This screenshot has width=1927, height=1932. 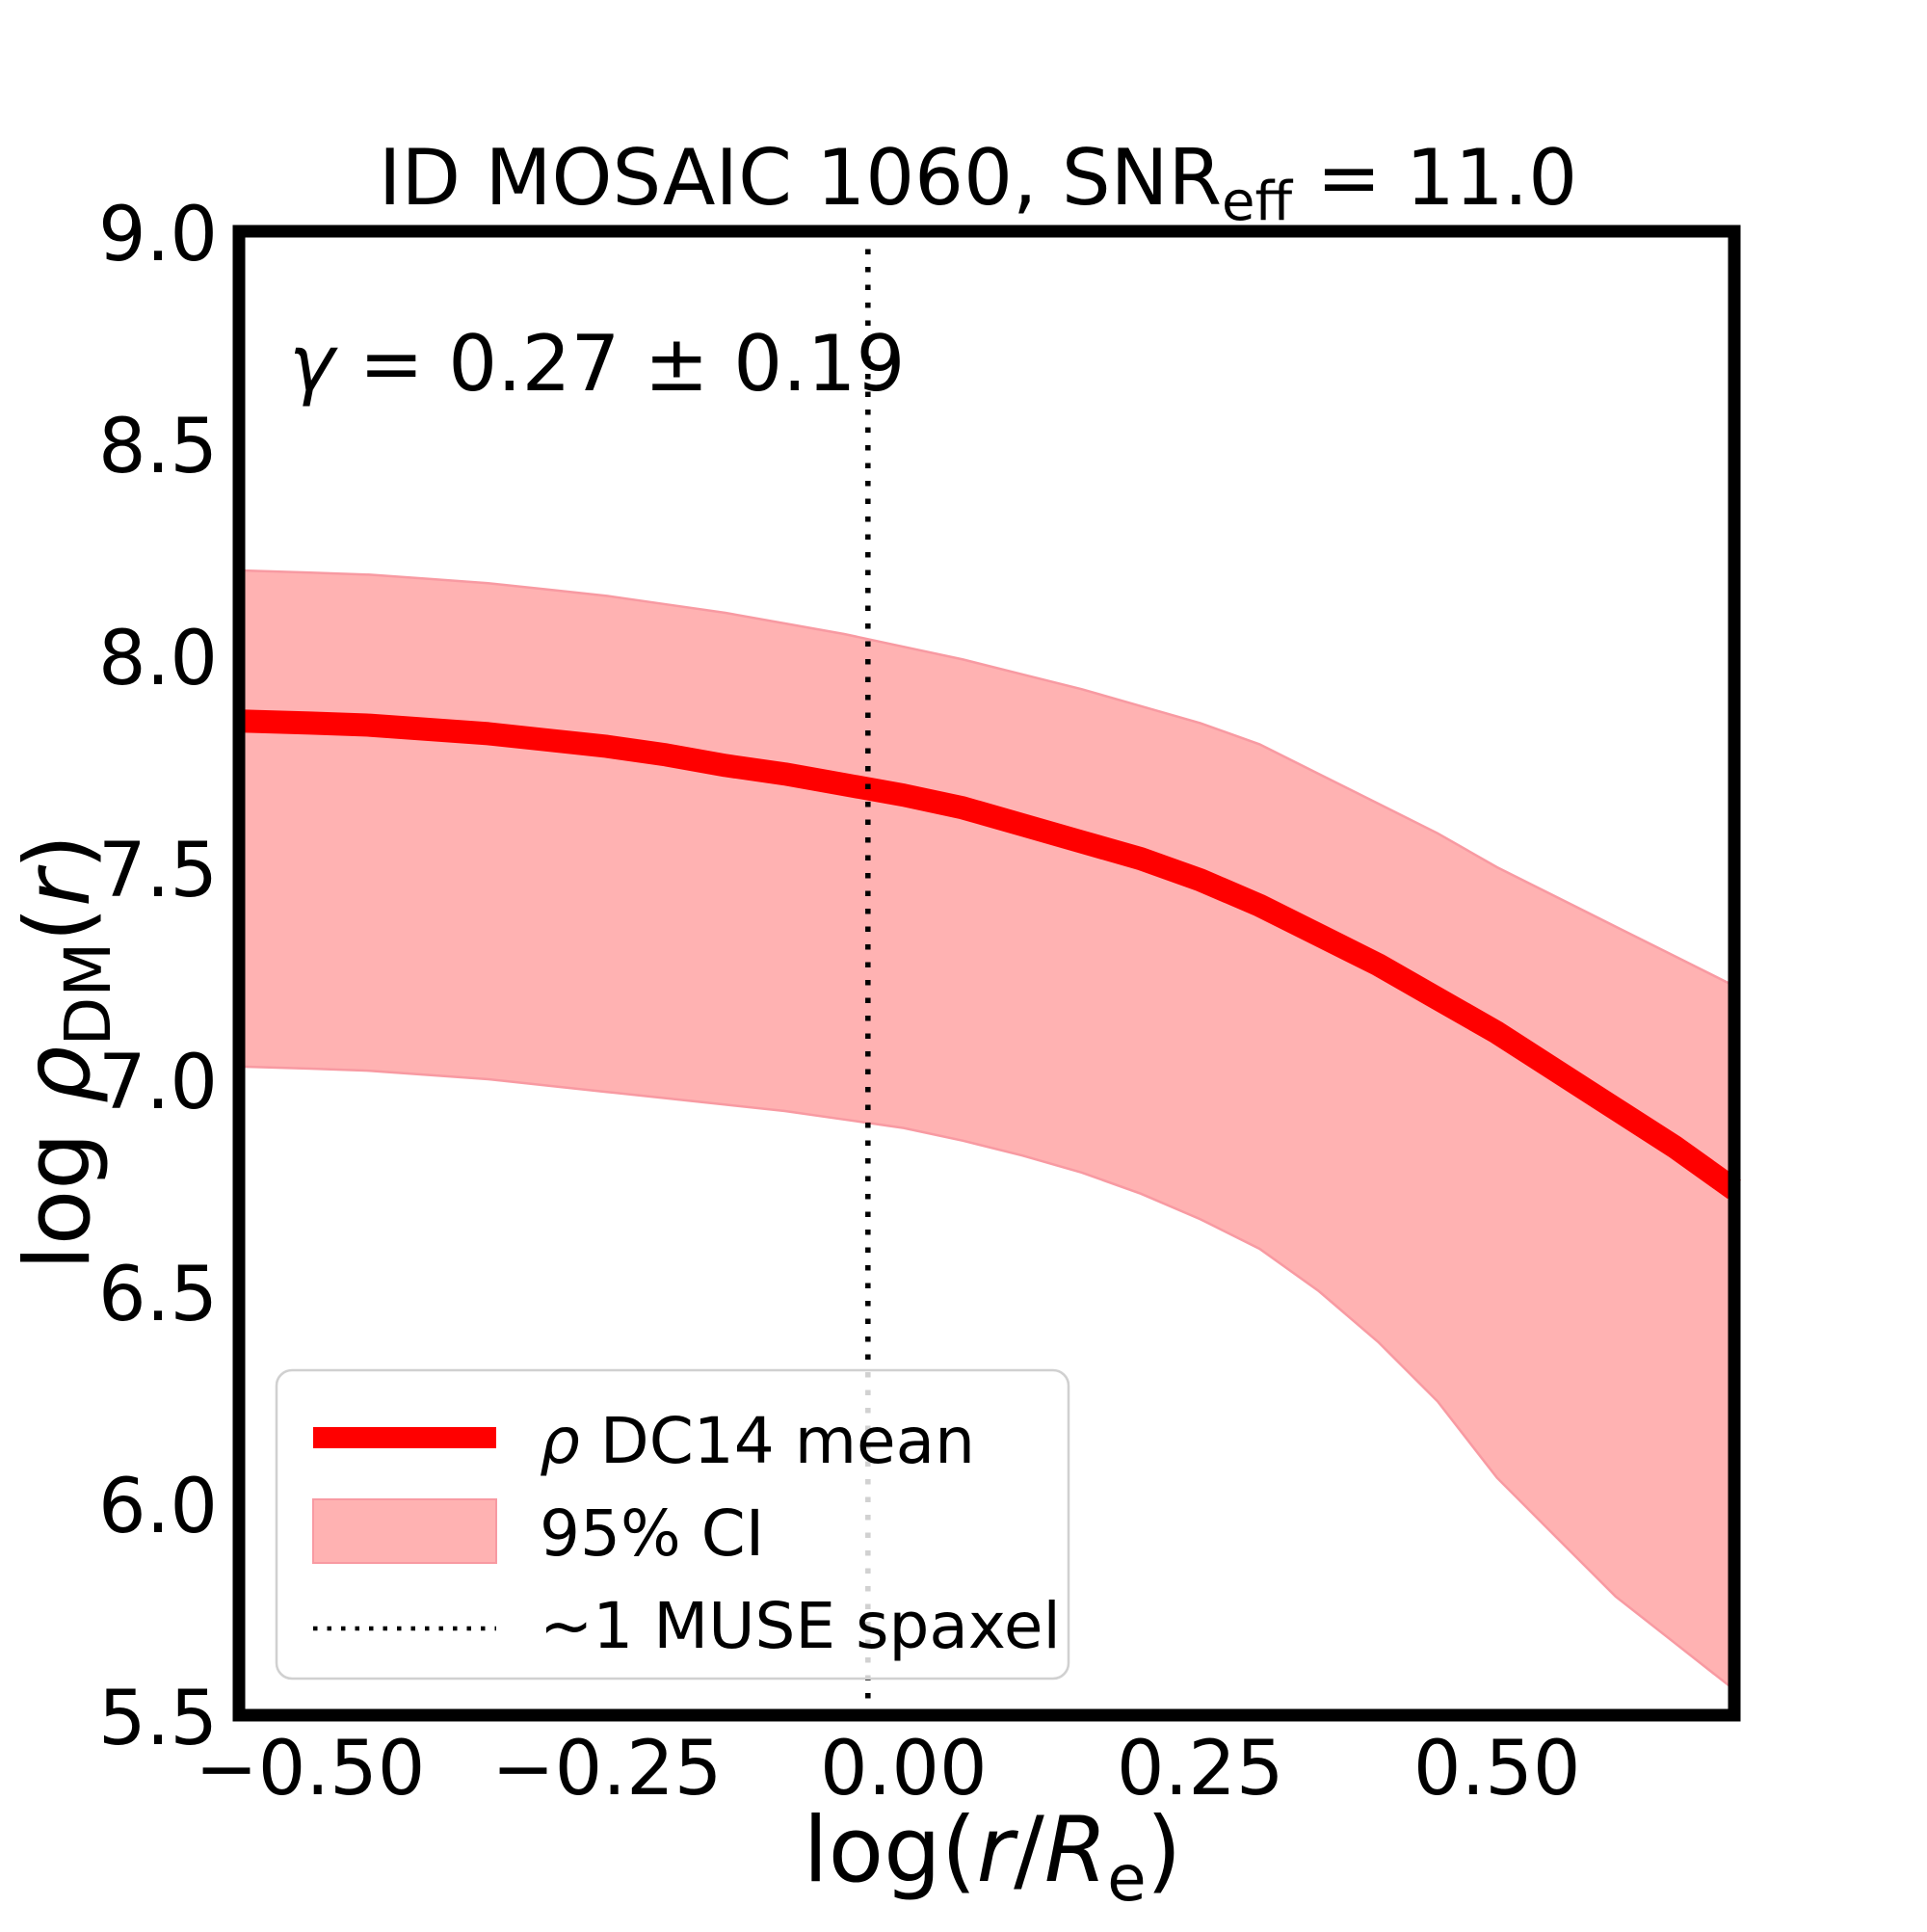 What do you see at coordinates (978, 183) in the screenshot?
I see `chart-title: ID MOSAIC 1060, SNReff = 11.0` at bounding box center [978, 183].